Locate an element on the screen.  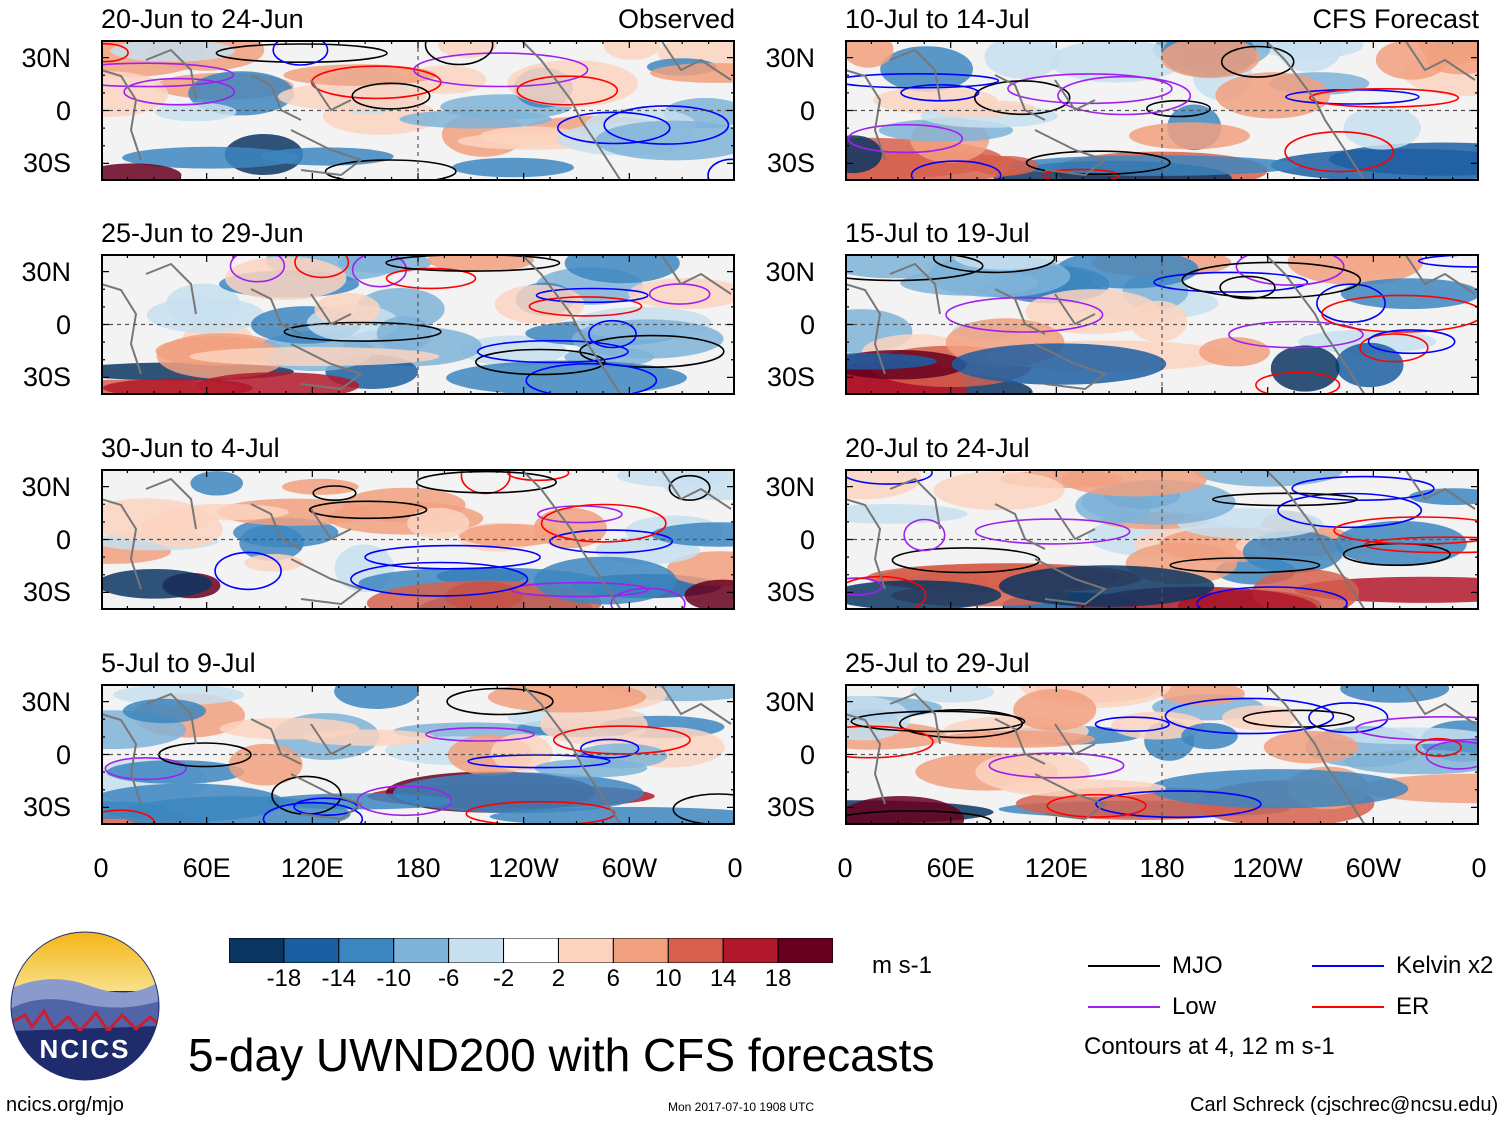
colorbar-label: 6 is located at coordinates (613, 978).